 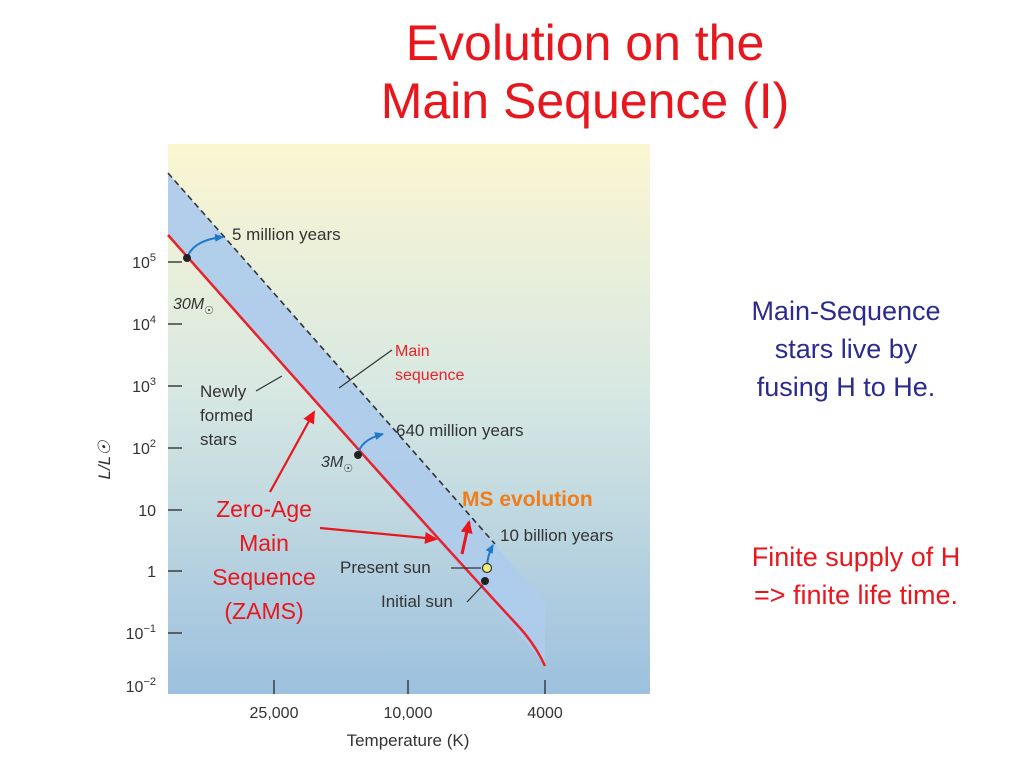 I want to click on title-line-1: Evolution on the, so click(x=585, y=43).